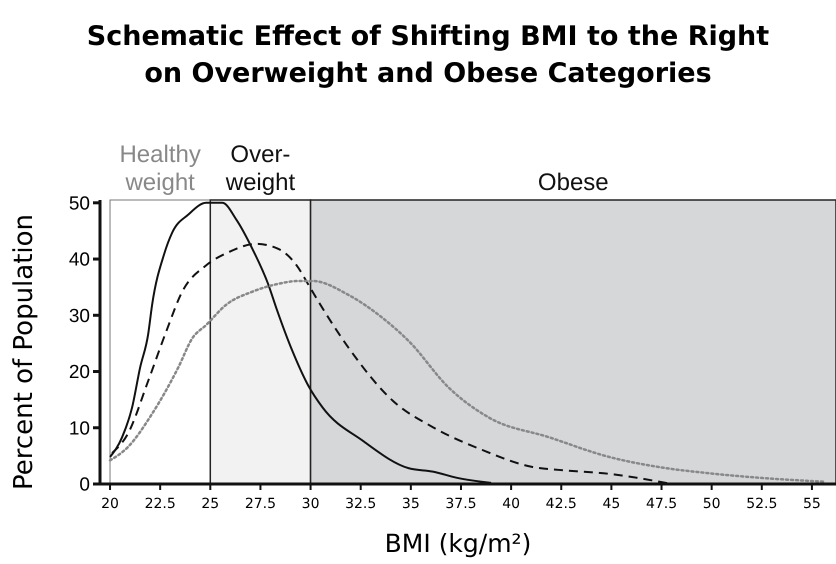 This screenshot has height=564, width=836. What do you see at coordinates (762, 504) in the screenshot?
I see `x-tick-label: 52.5` at bounding box center [762, 504].